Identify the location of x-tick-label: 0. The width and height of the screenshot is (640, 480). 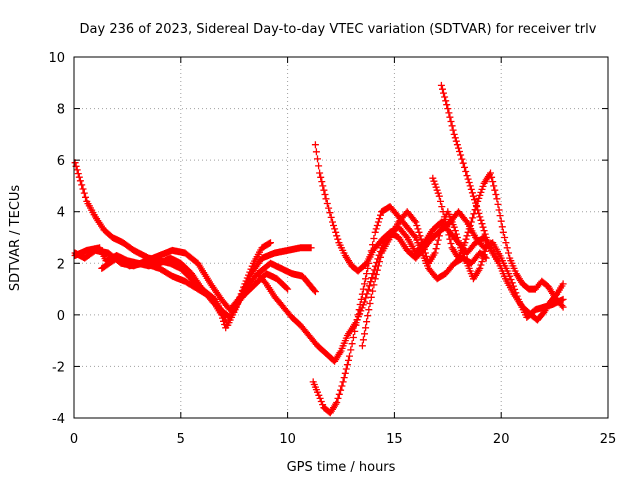
(74, 439).